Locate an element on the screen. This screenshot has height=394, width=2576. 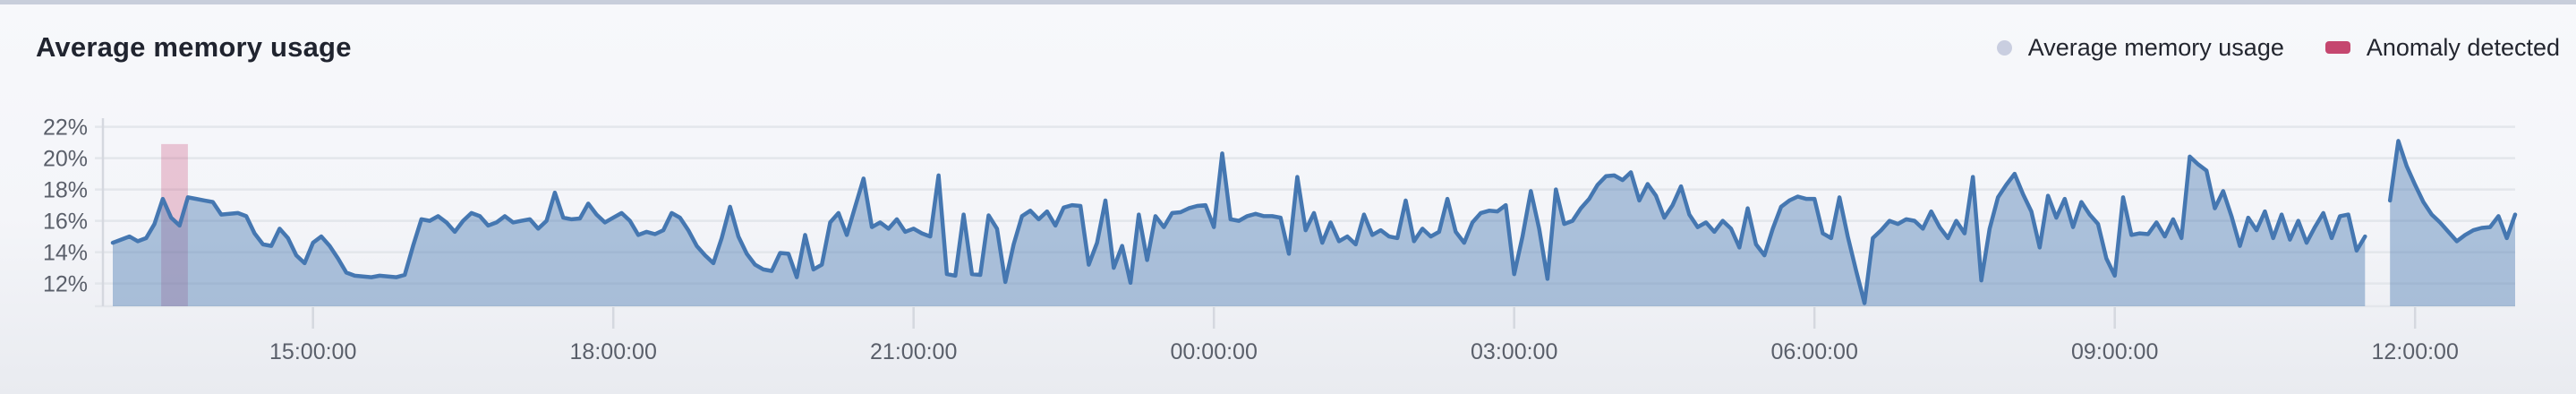
legend-dot-marker is located at coordinates (2004, 47).